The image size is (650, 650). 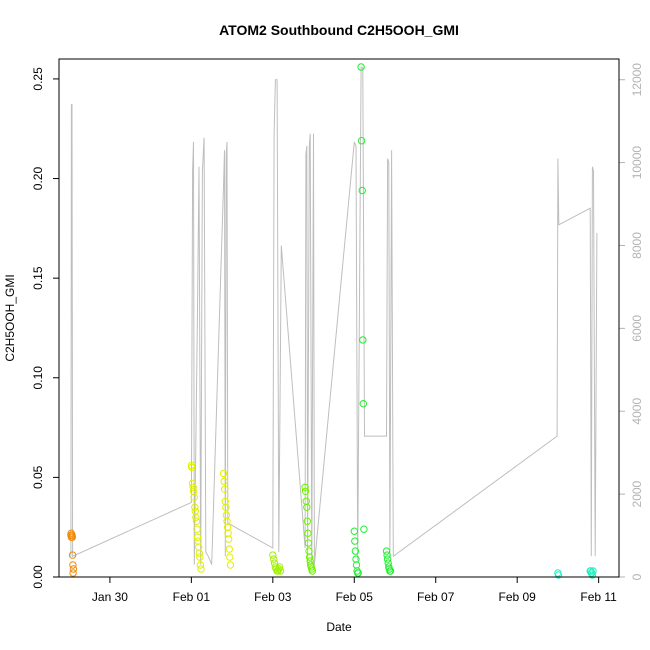 I want to click on x-tick-label: Feb 09, so click(x=518, y=597).